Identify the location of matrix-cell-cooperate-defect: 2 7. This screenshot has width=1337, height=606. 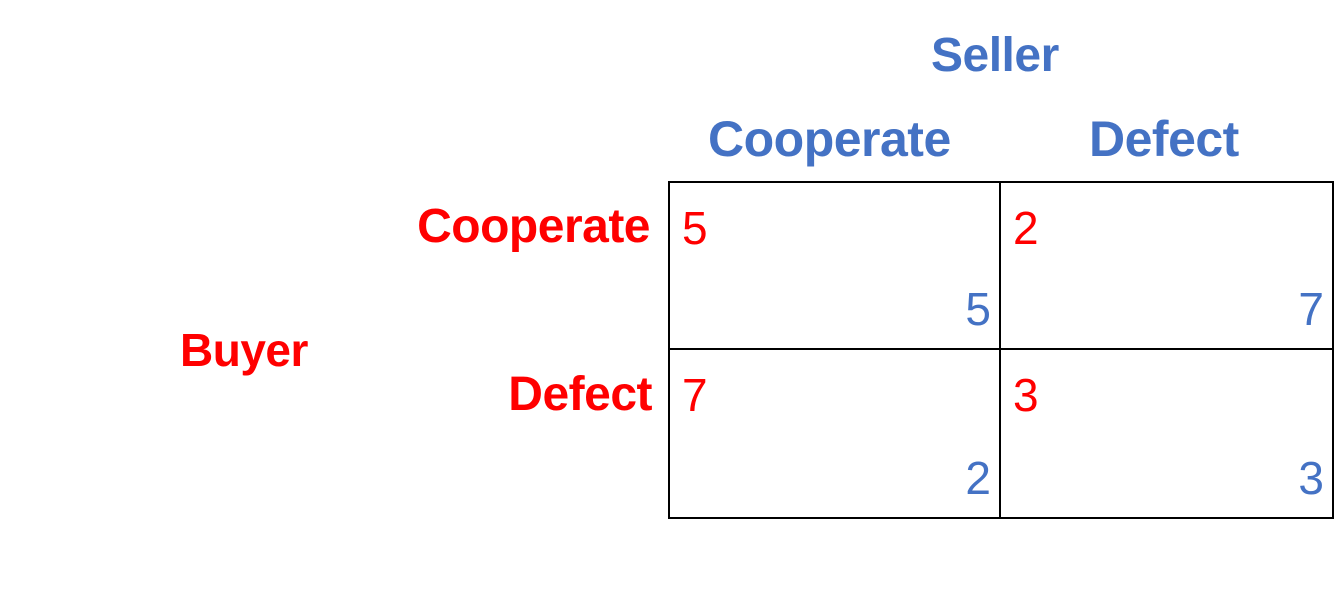
(1166, 266).